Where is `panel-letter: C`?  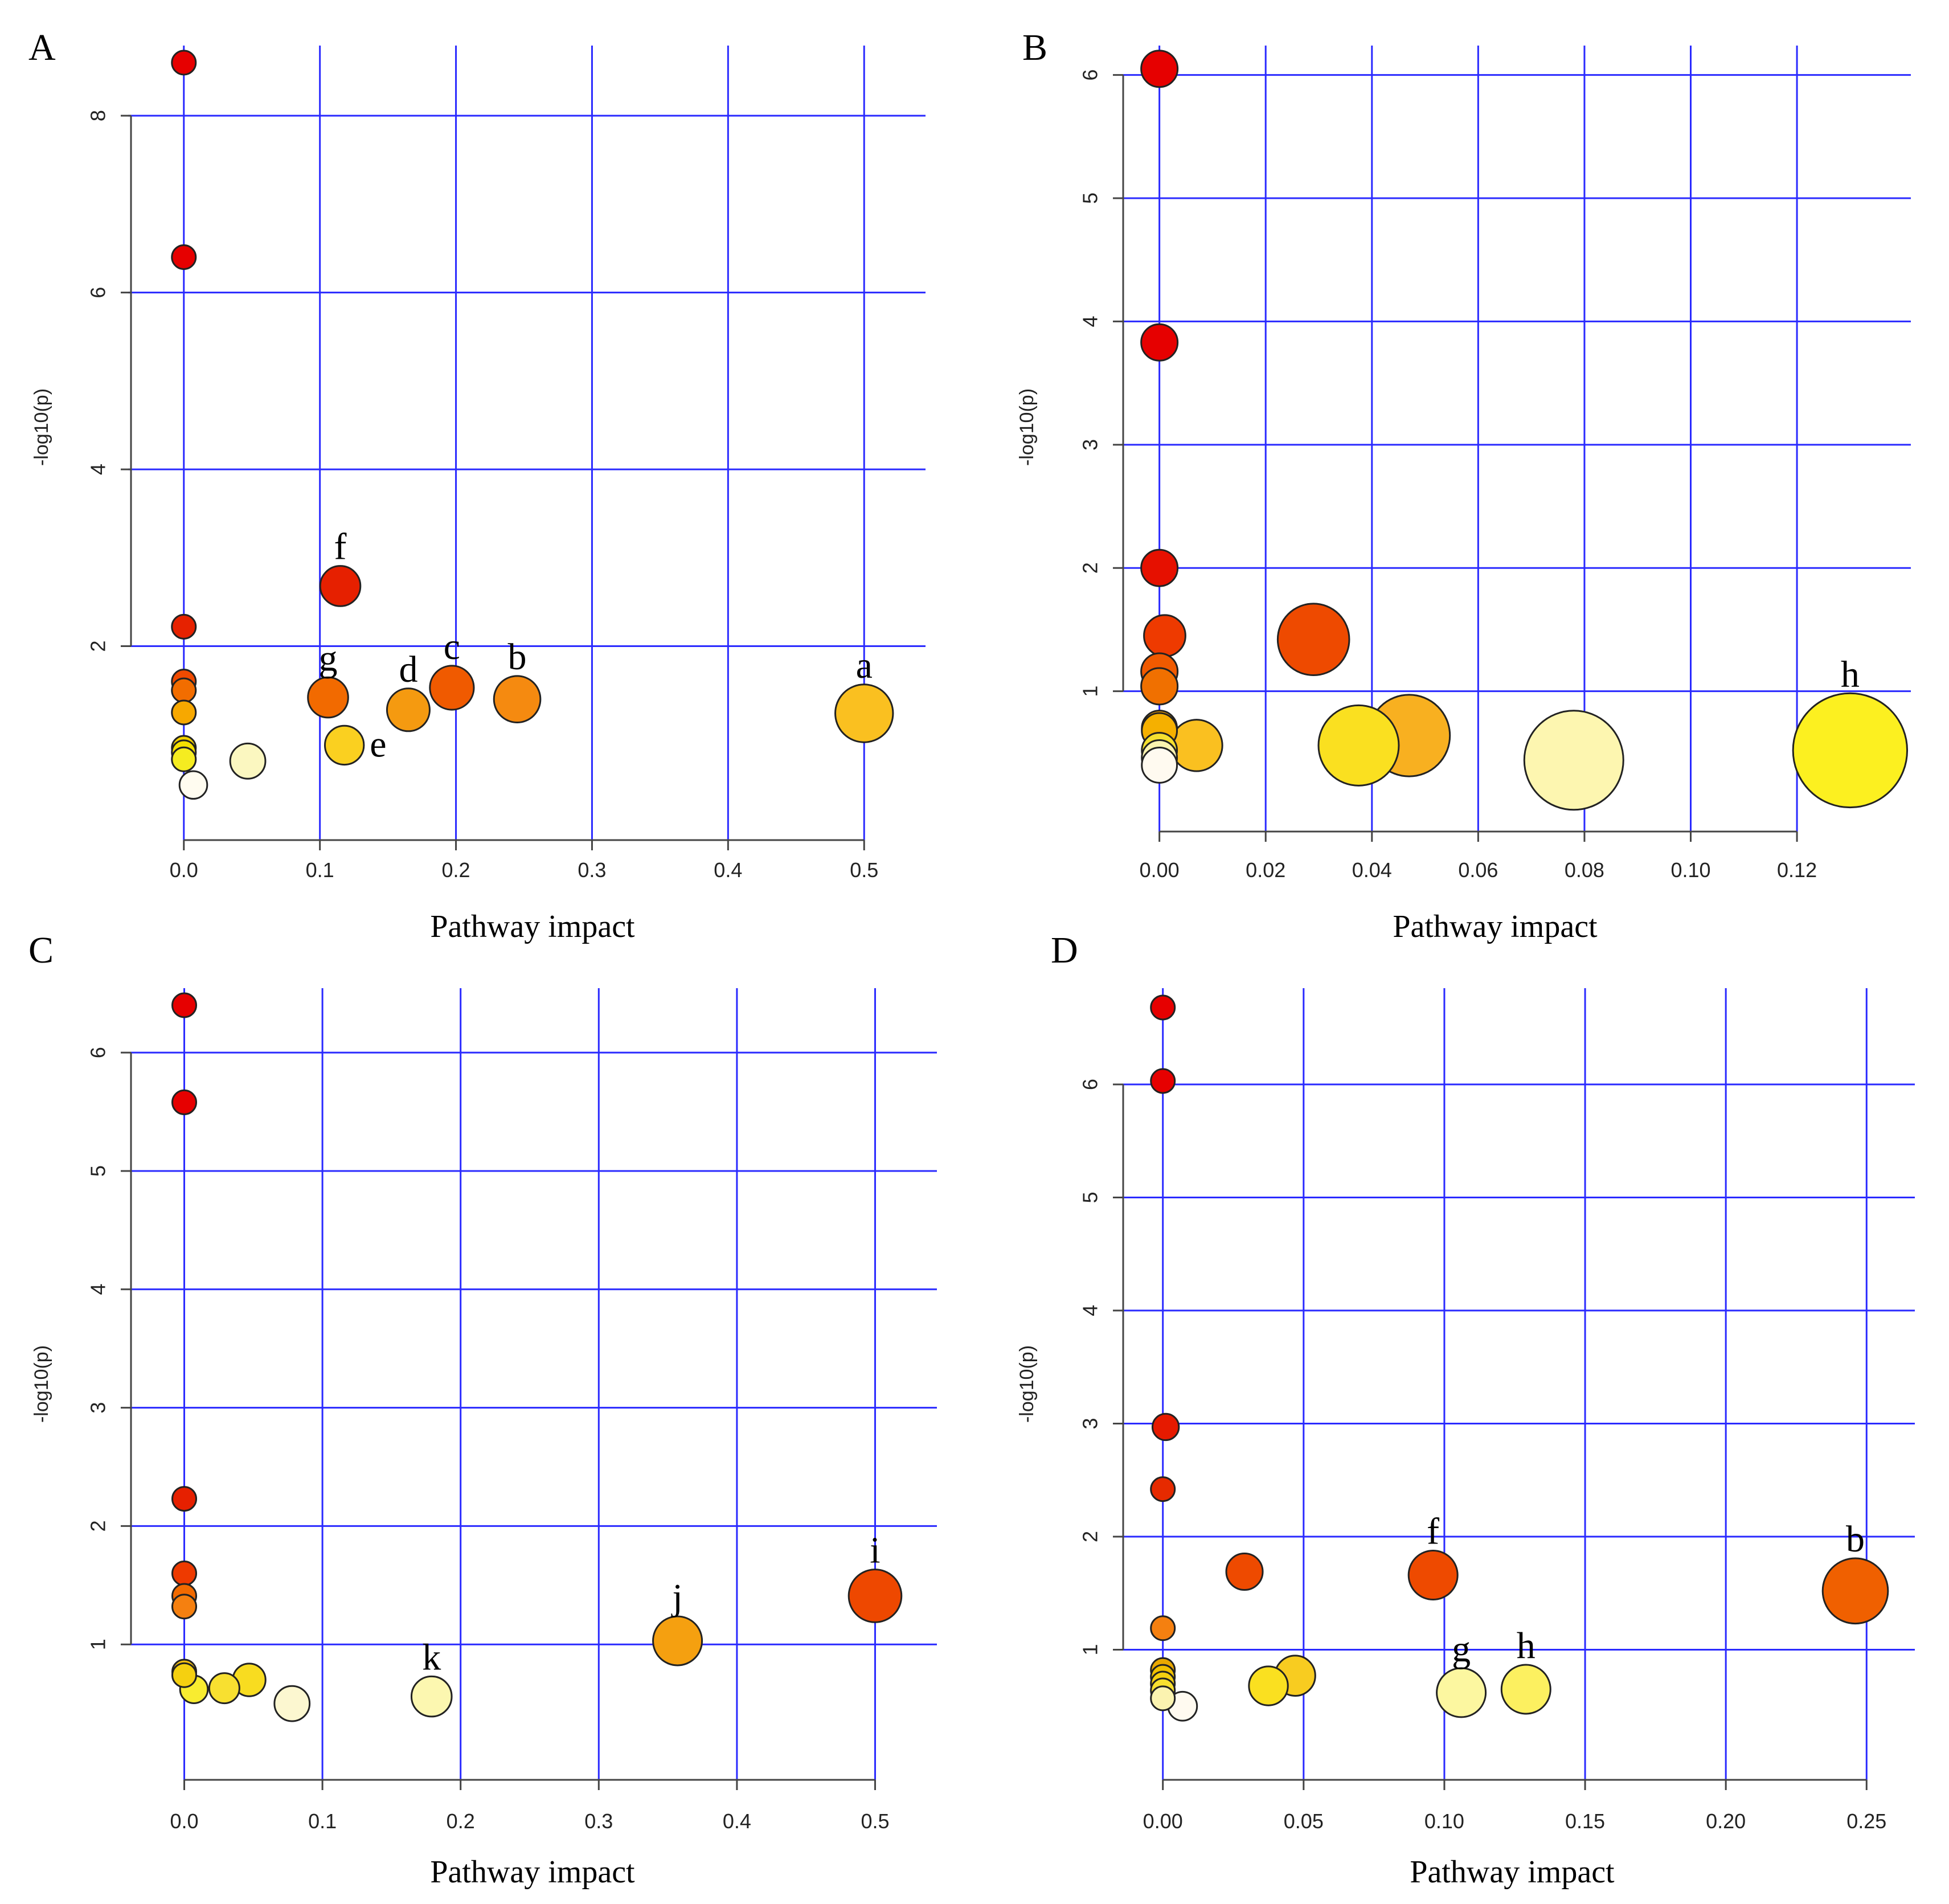
panel-letter: C is located at coordinates (41, 950).